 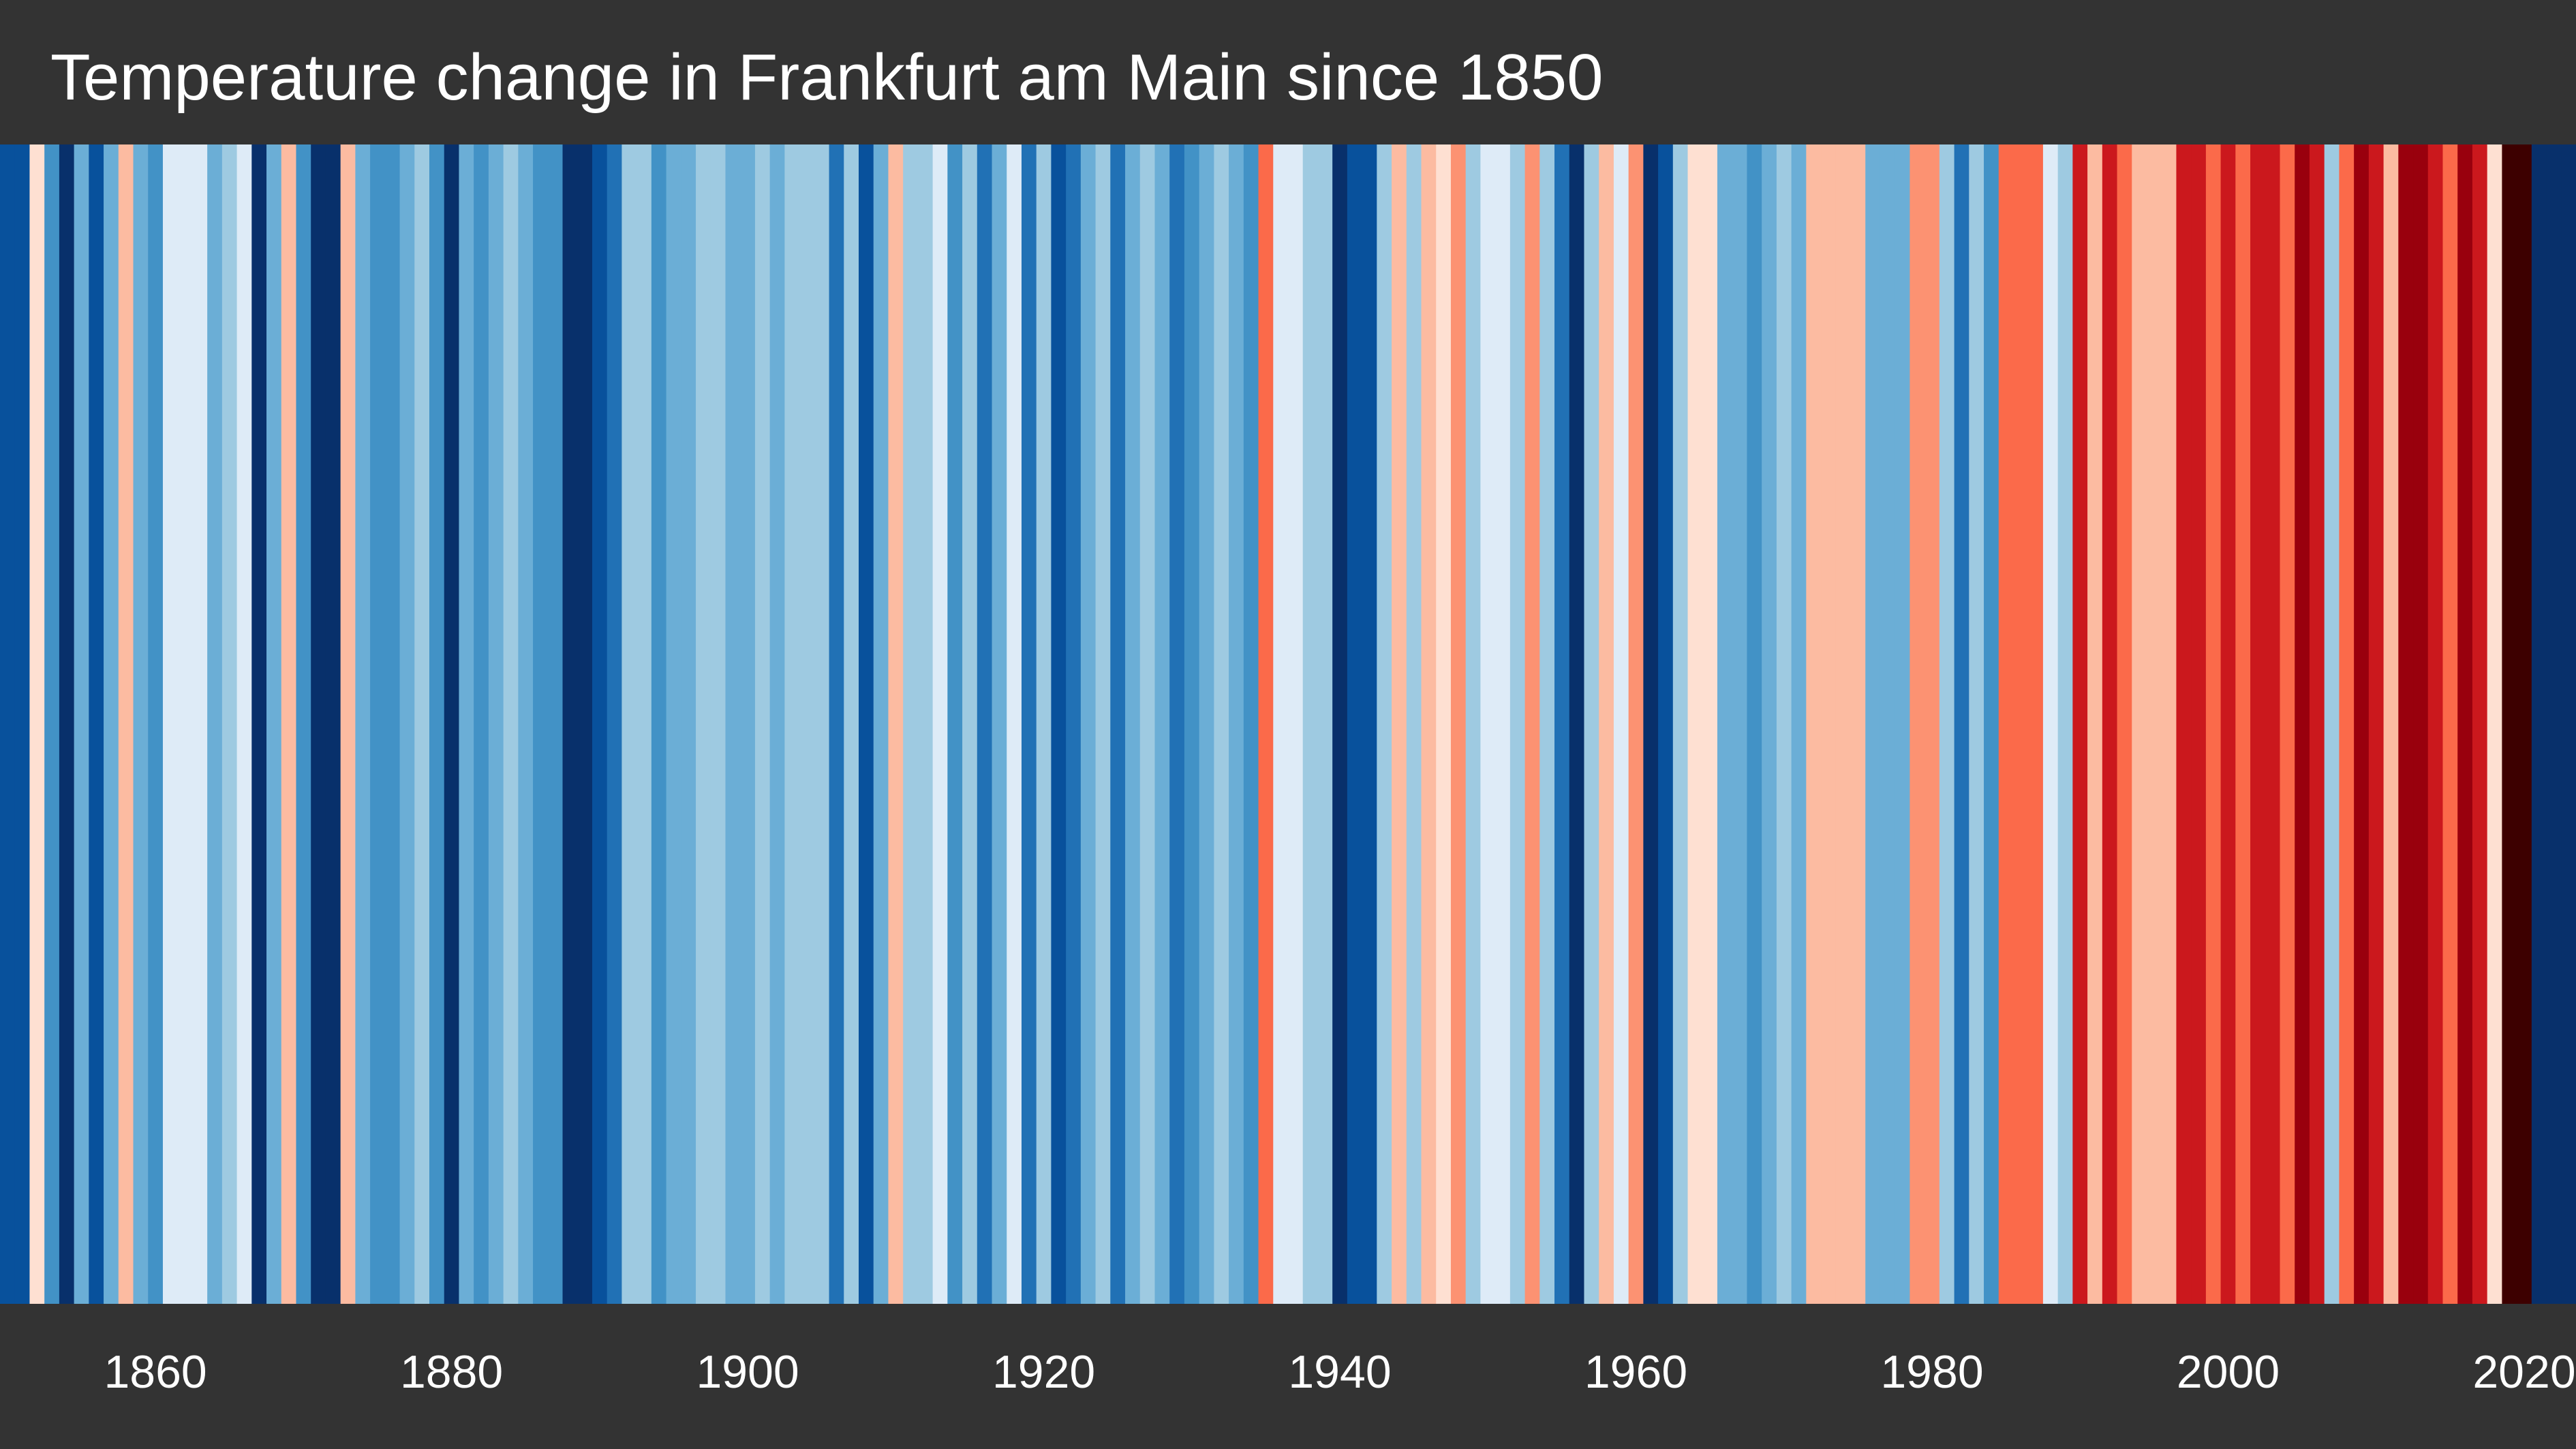 What do you see at coordinates (2554, 724) in the screenshot?
I see `stripe-2022` at bounding box center [2554, 724].